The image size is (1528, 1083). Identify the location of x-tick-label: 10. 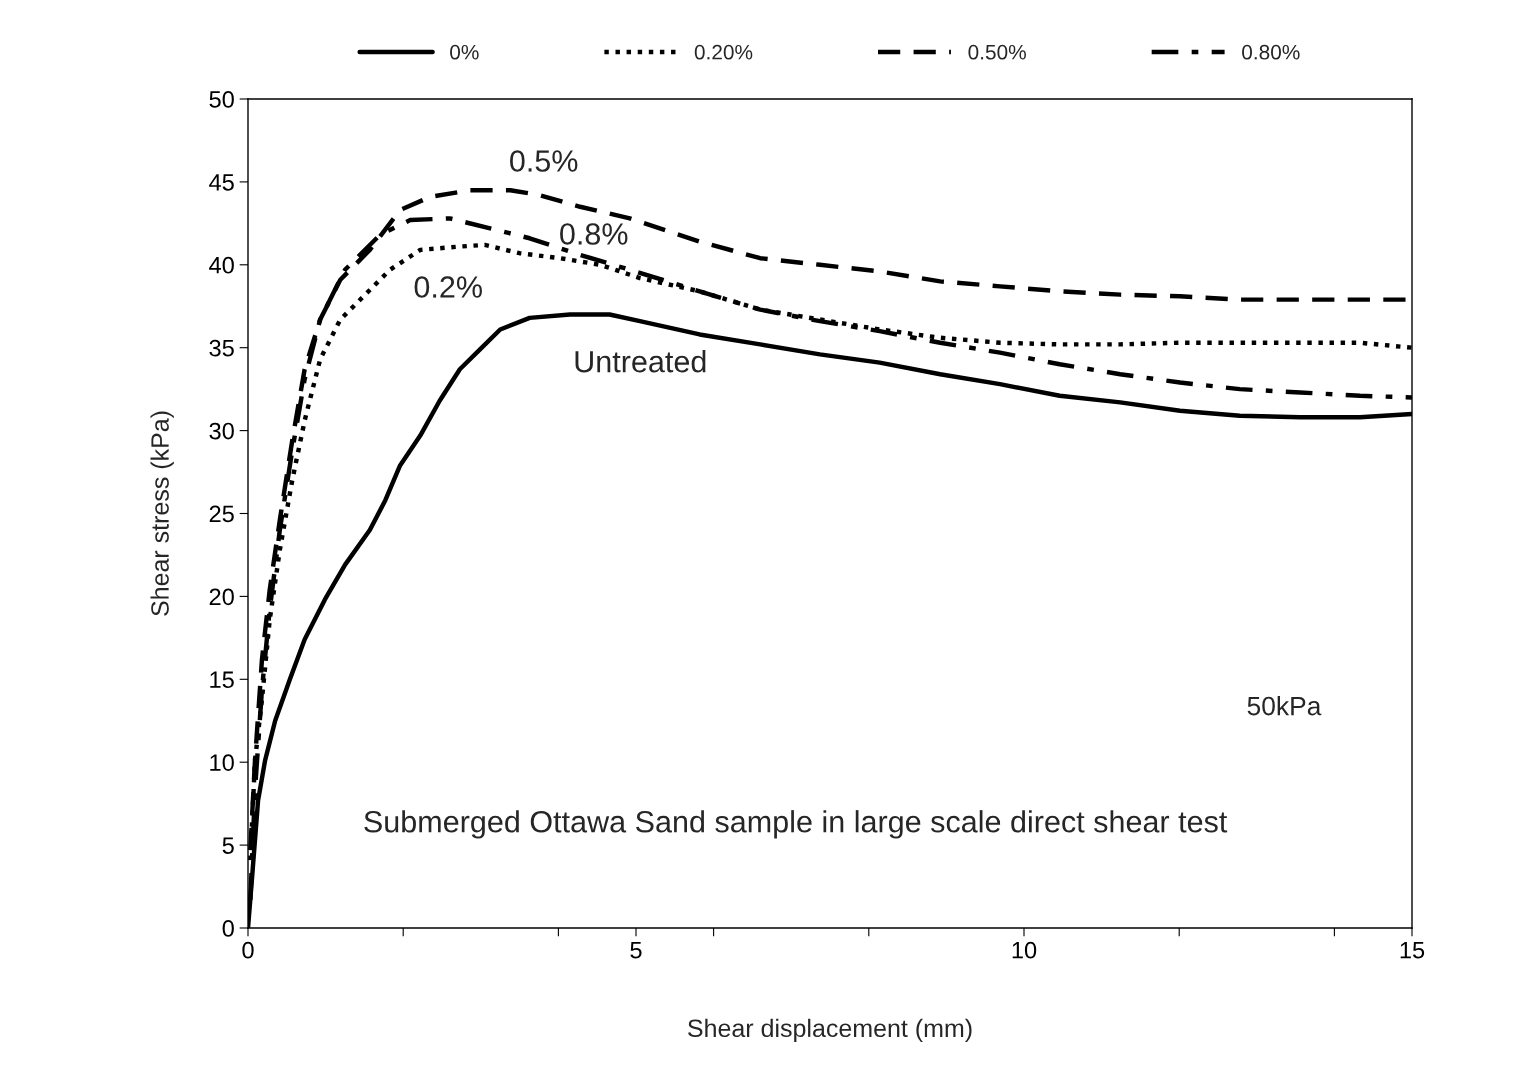
(1024, 950).